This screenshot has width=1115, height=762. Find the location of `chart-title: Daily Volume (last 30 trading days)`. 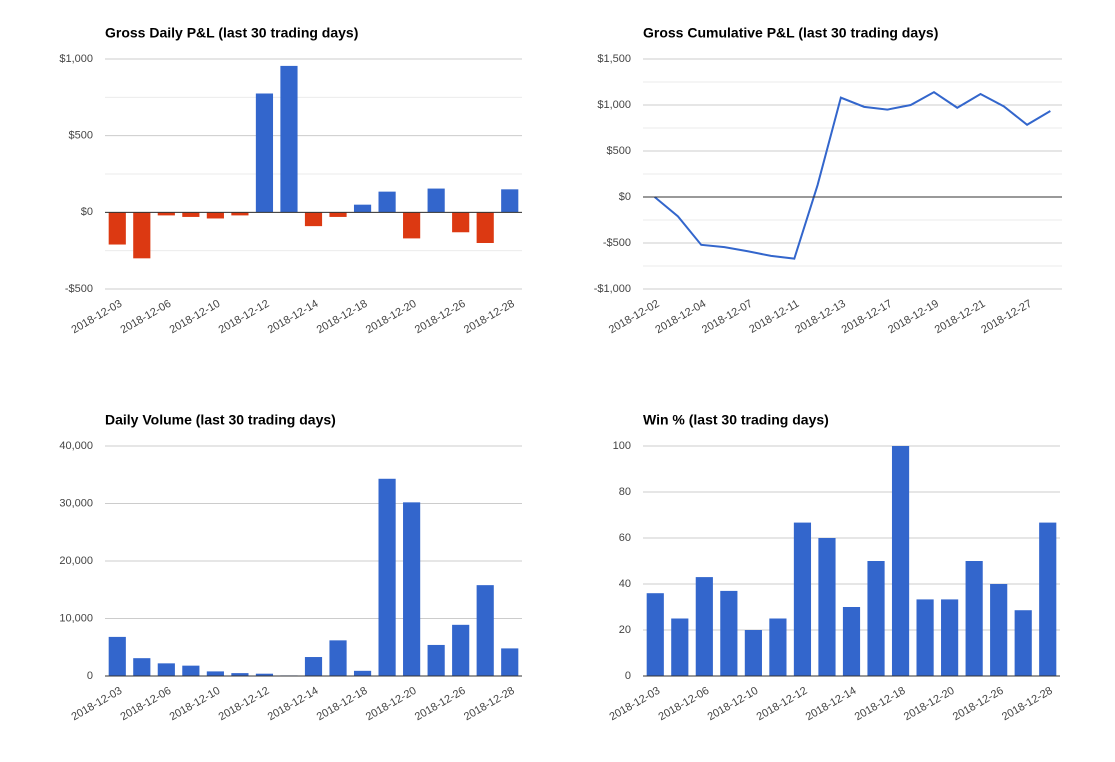

chart-title: Daily Volume (last 30 trading days) is located at coordinates (220, 420).